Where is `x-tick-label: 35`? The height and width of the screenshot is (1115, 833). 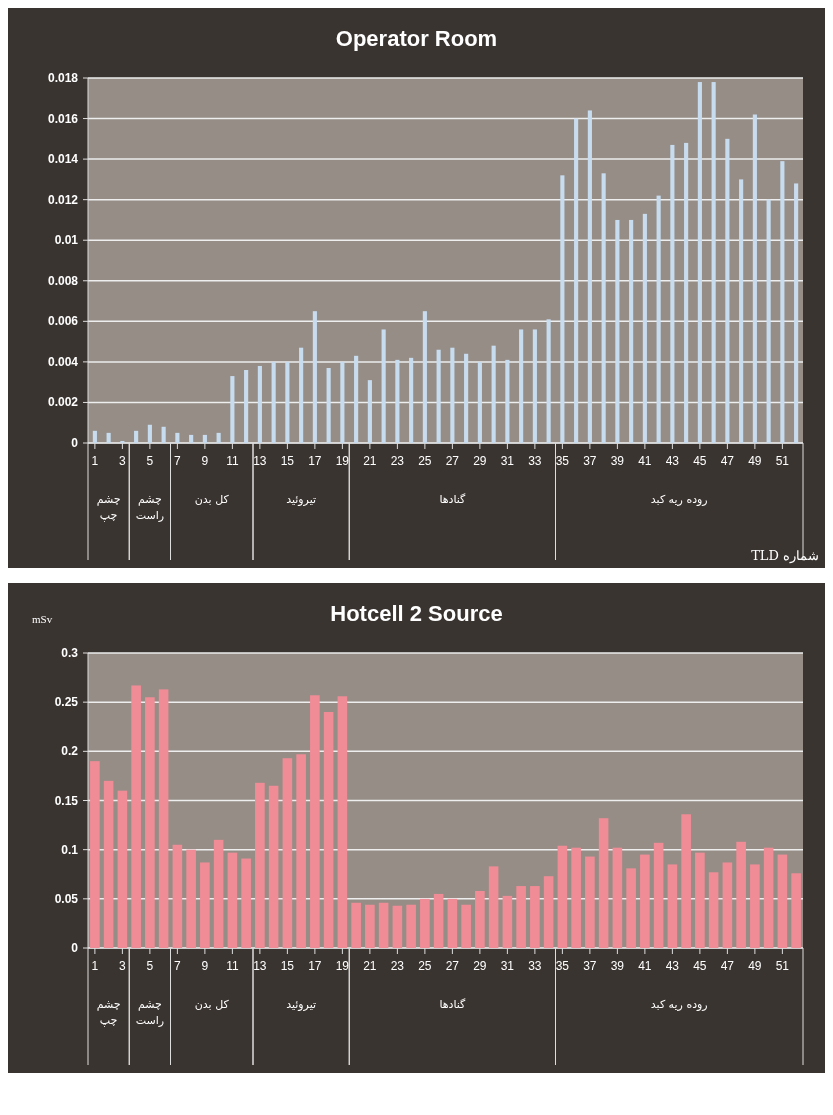 x-tick-label: 35 is located at coordinates (562, 461).